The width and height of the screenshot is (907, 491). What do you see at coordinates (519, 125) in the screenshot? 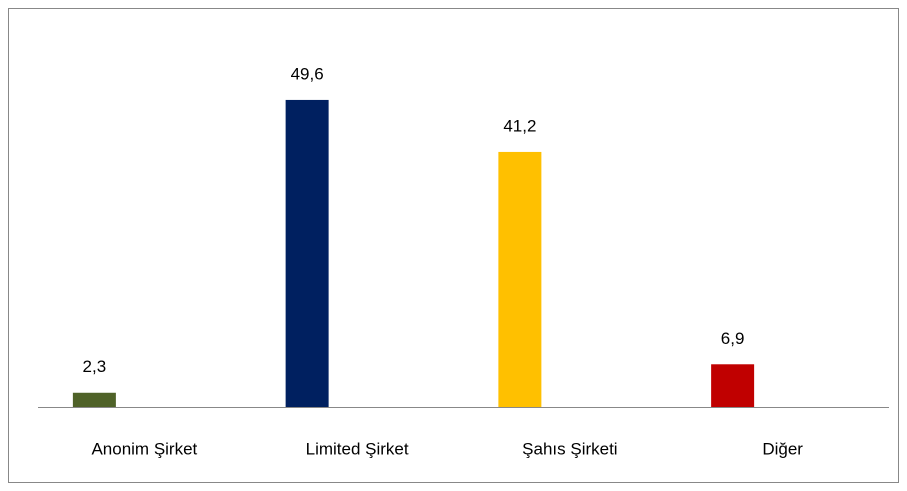
I see `data-label: 41,2` at bounding box center [519, 125].